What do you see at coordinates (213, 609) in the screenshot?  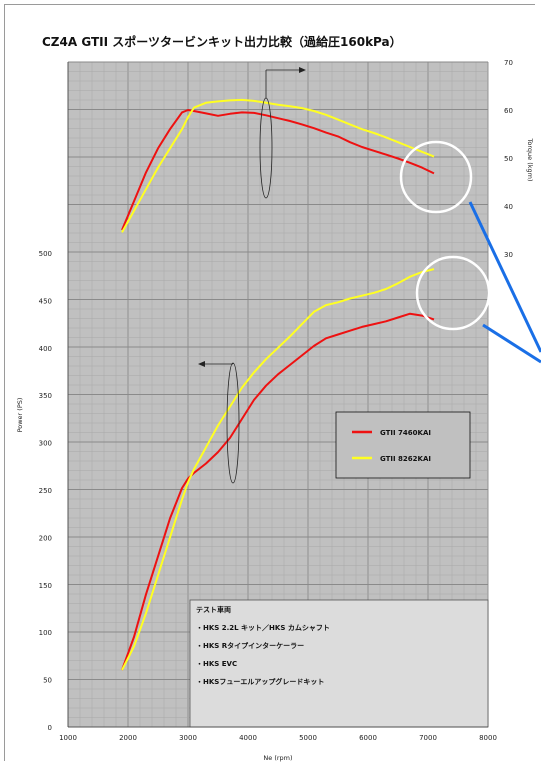 I see `test-vehicle-heading: テスト車両` at bounding box center [213, 609].